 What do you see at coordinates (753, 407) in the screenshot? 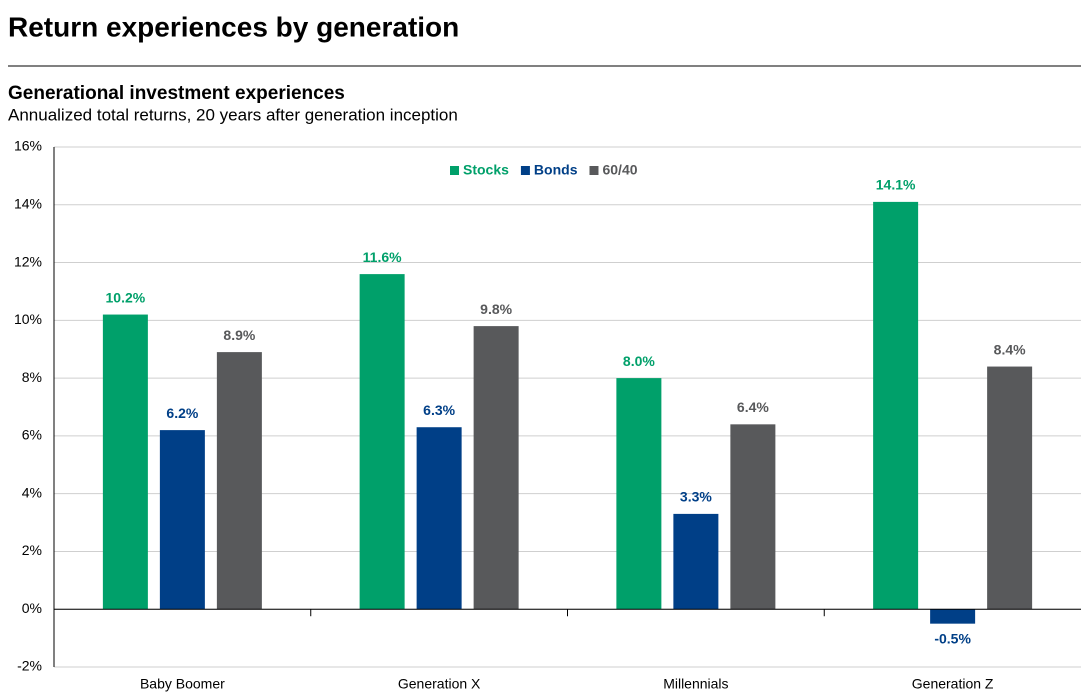
I see `value-label: 6.4%` at bounding box center [753, 407].